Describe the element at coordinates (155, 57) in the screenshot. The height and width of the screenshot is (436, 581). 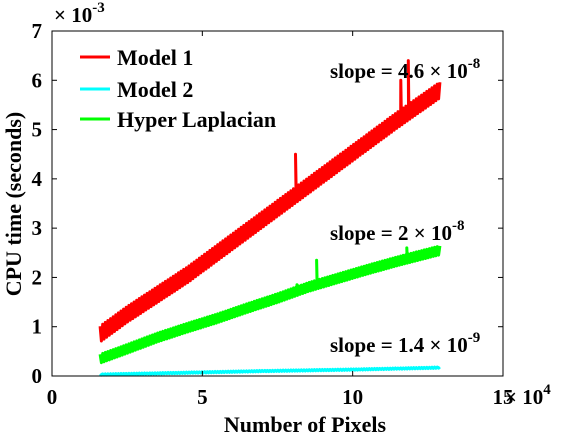
I see `legend-label: Model 1` at that location.